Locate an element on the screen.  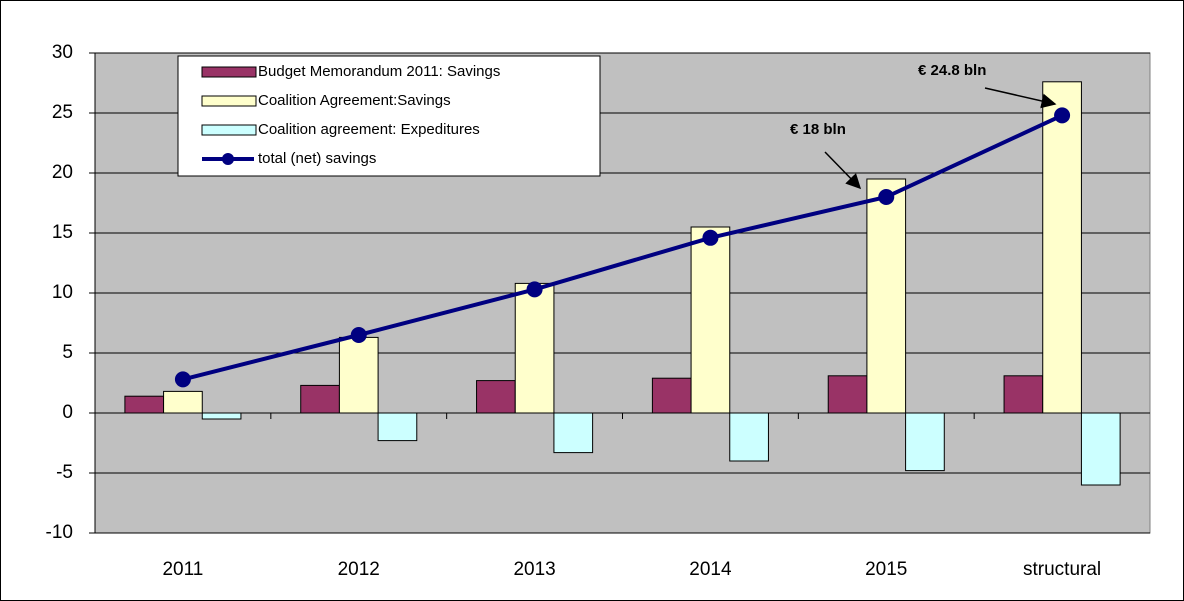
y-tick-label: 0 is located at coordinates (67, 412).